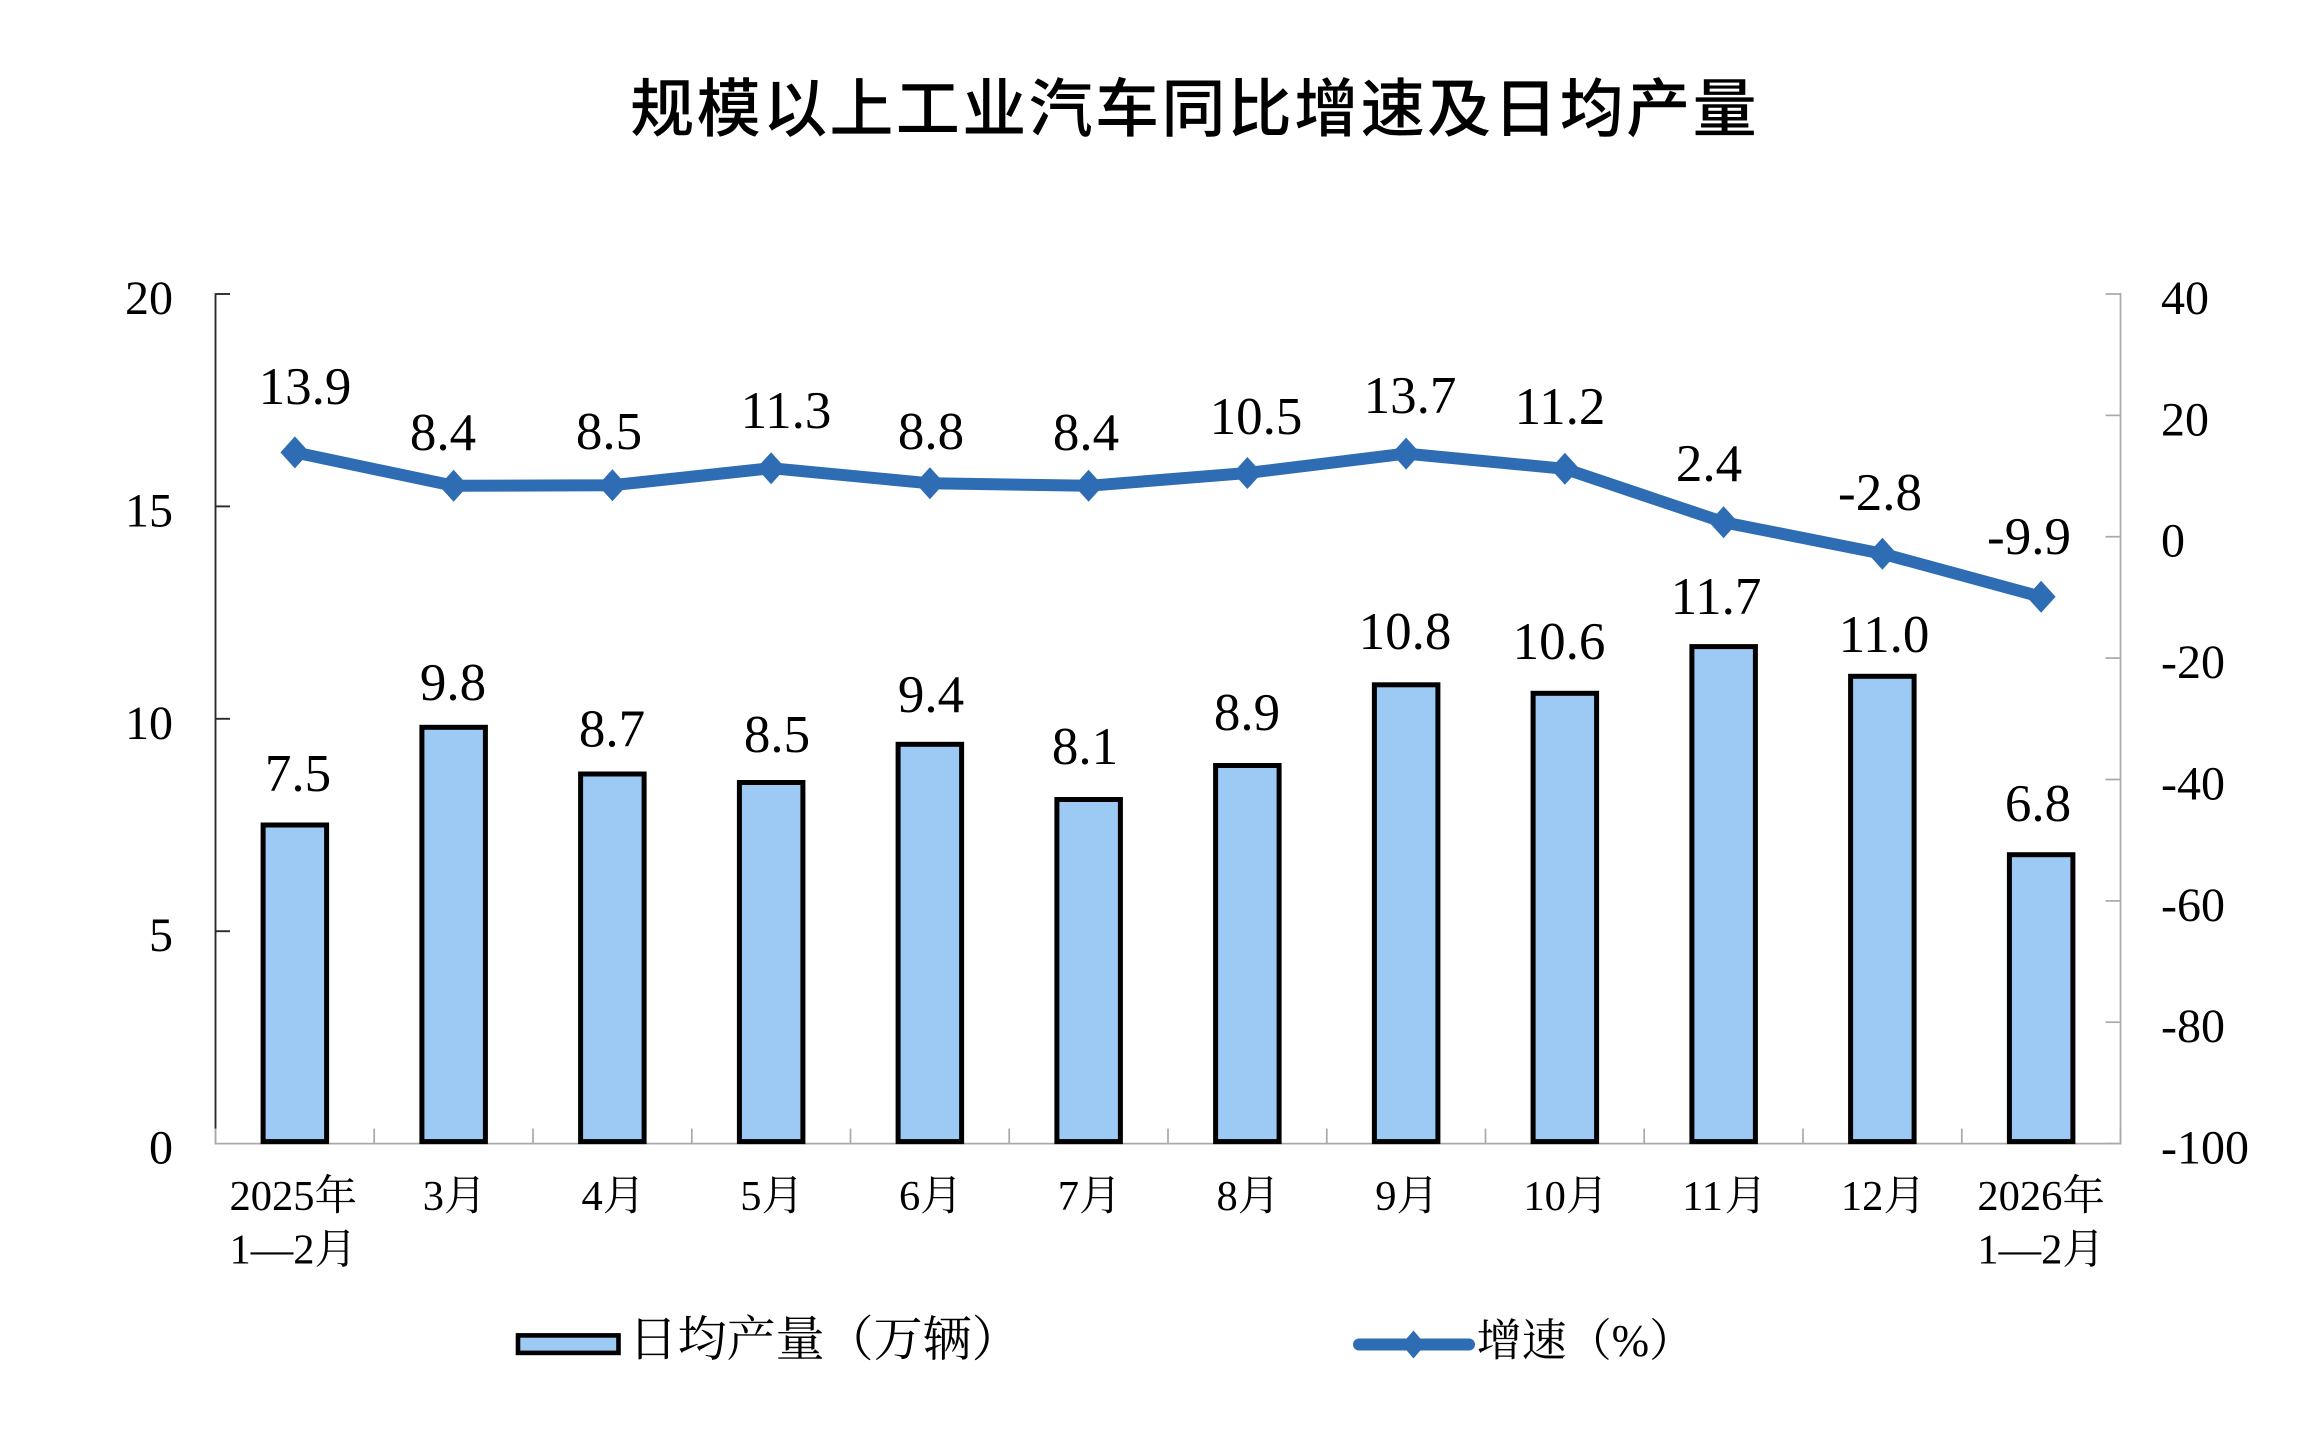 This screenshot has width=2304, height=1429. I want to click on svg-text: 7.5, so click(298, 774).